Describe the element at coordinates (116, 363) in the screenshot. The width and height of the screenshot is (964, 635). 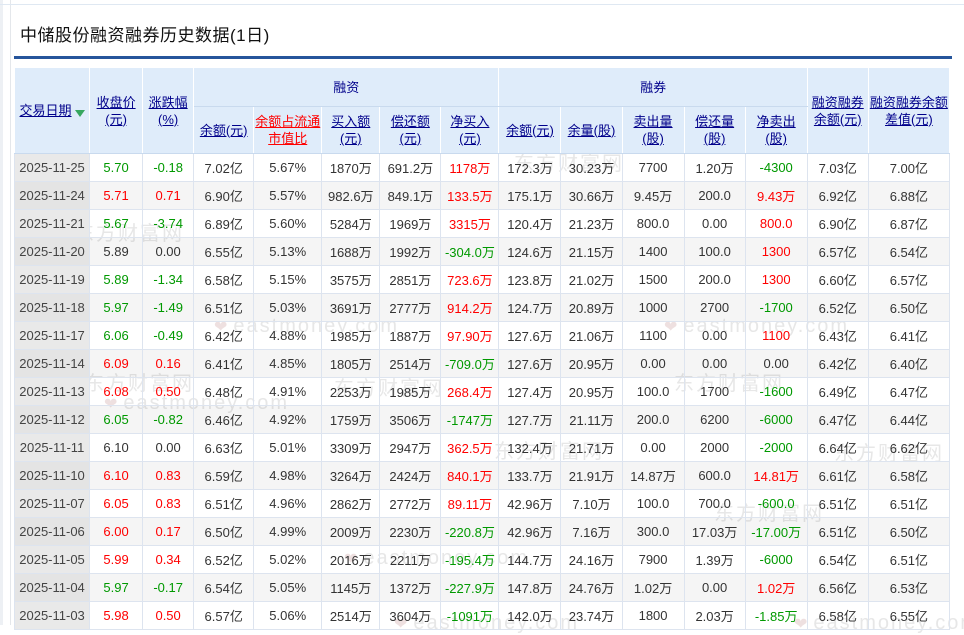
I see `cell-close: 6.09` at that location.